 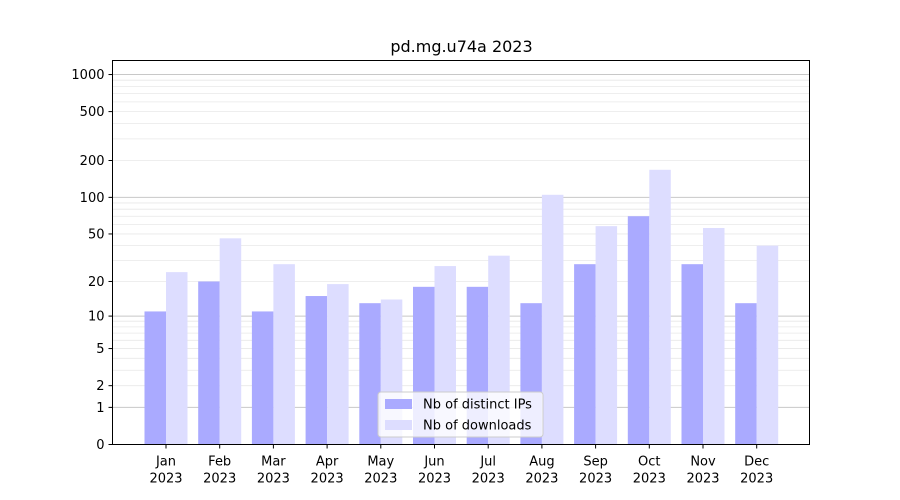 I want to click on y-tick-label: 0, so click(x=100, y=445).